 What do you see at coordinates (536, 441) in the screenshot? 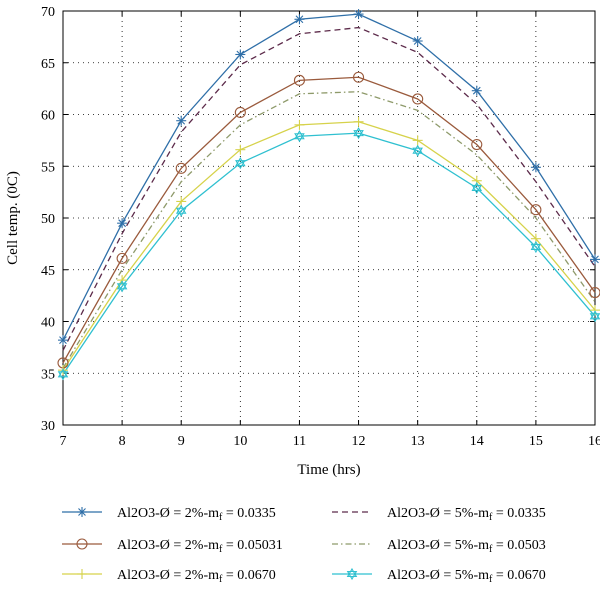
I see `x-tick-label: 15` at bounding box center [536, 441].